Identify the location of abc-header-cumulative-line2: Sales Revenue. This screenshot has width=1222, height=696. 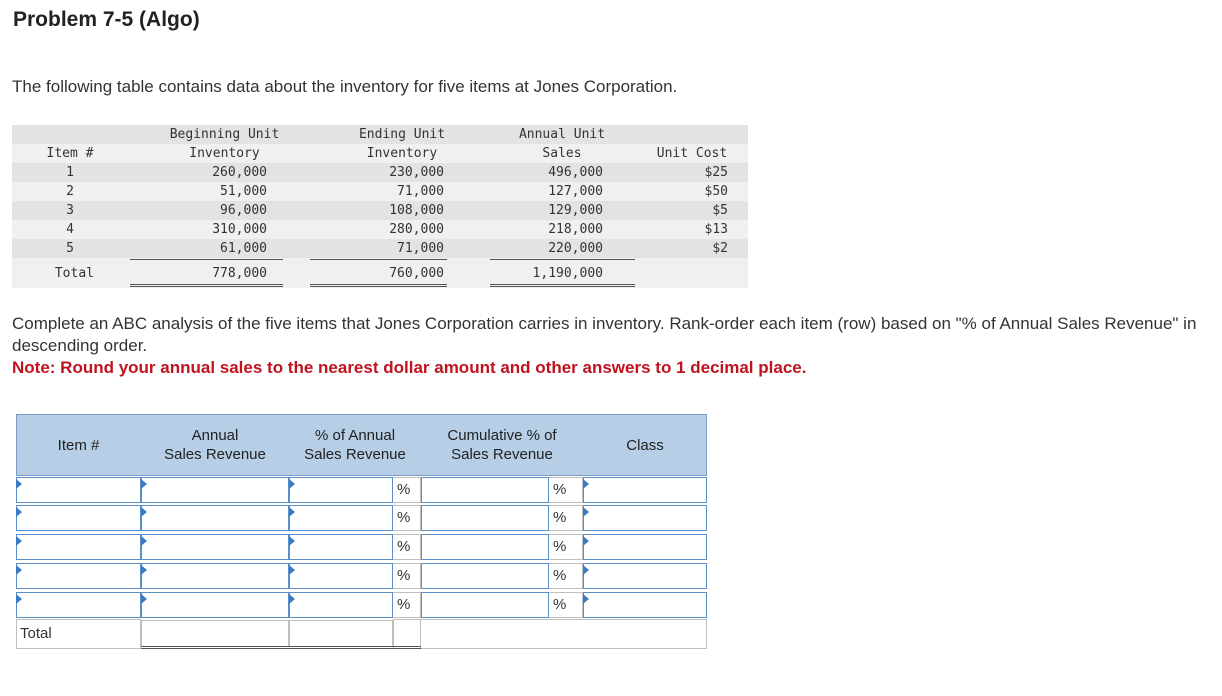
(502, 454).